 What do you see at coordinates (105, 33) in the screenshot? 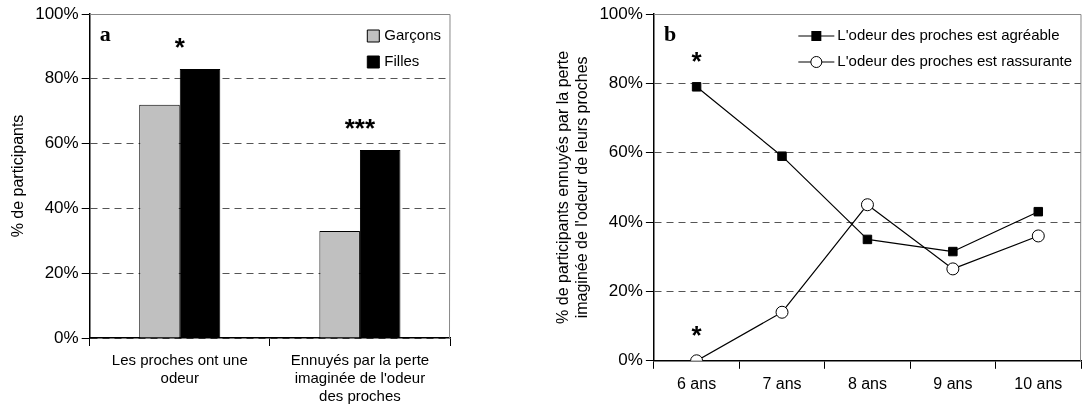
I see `annotation: a` at bounding box center [105, 33].